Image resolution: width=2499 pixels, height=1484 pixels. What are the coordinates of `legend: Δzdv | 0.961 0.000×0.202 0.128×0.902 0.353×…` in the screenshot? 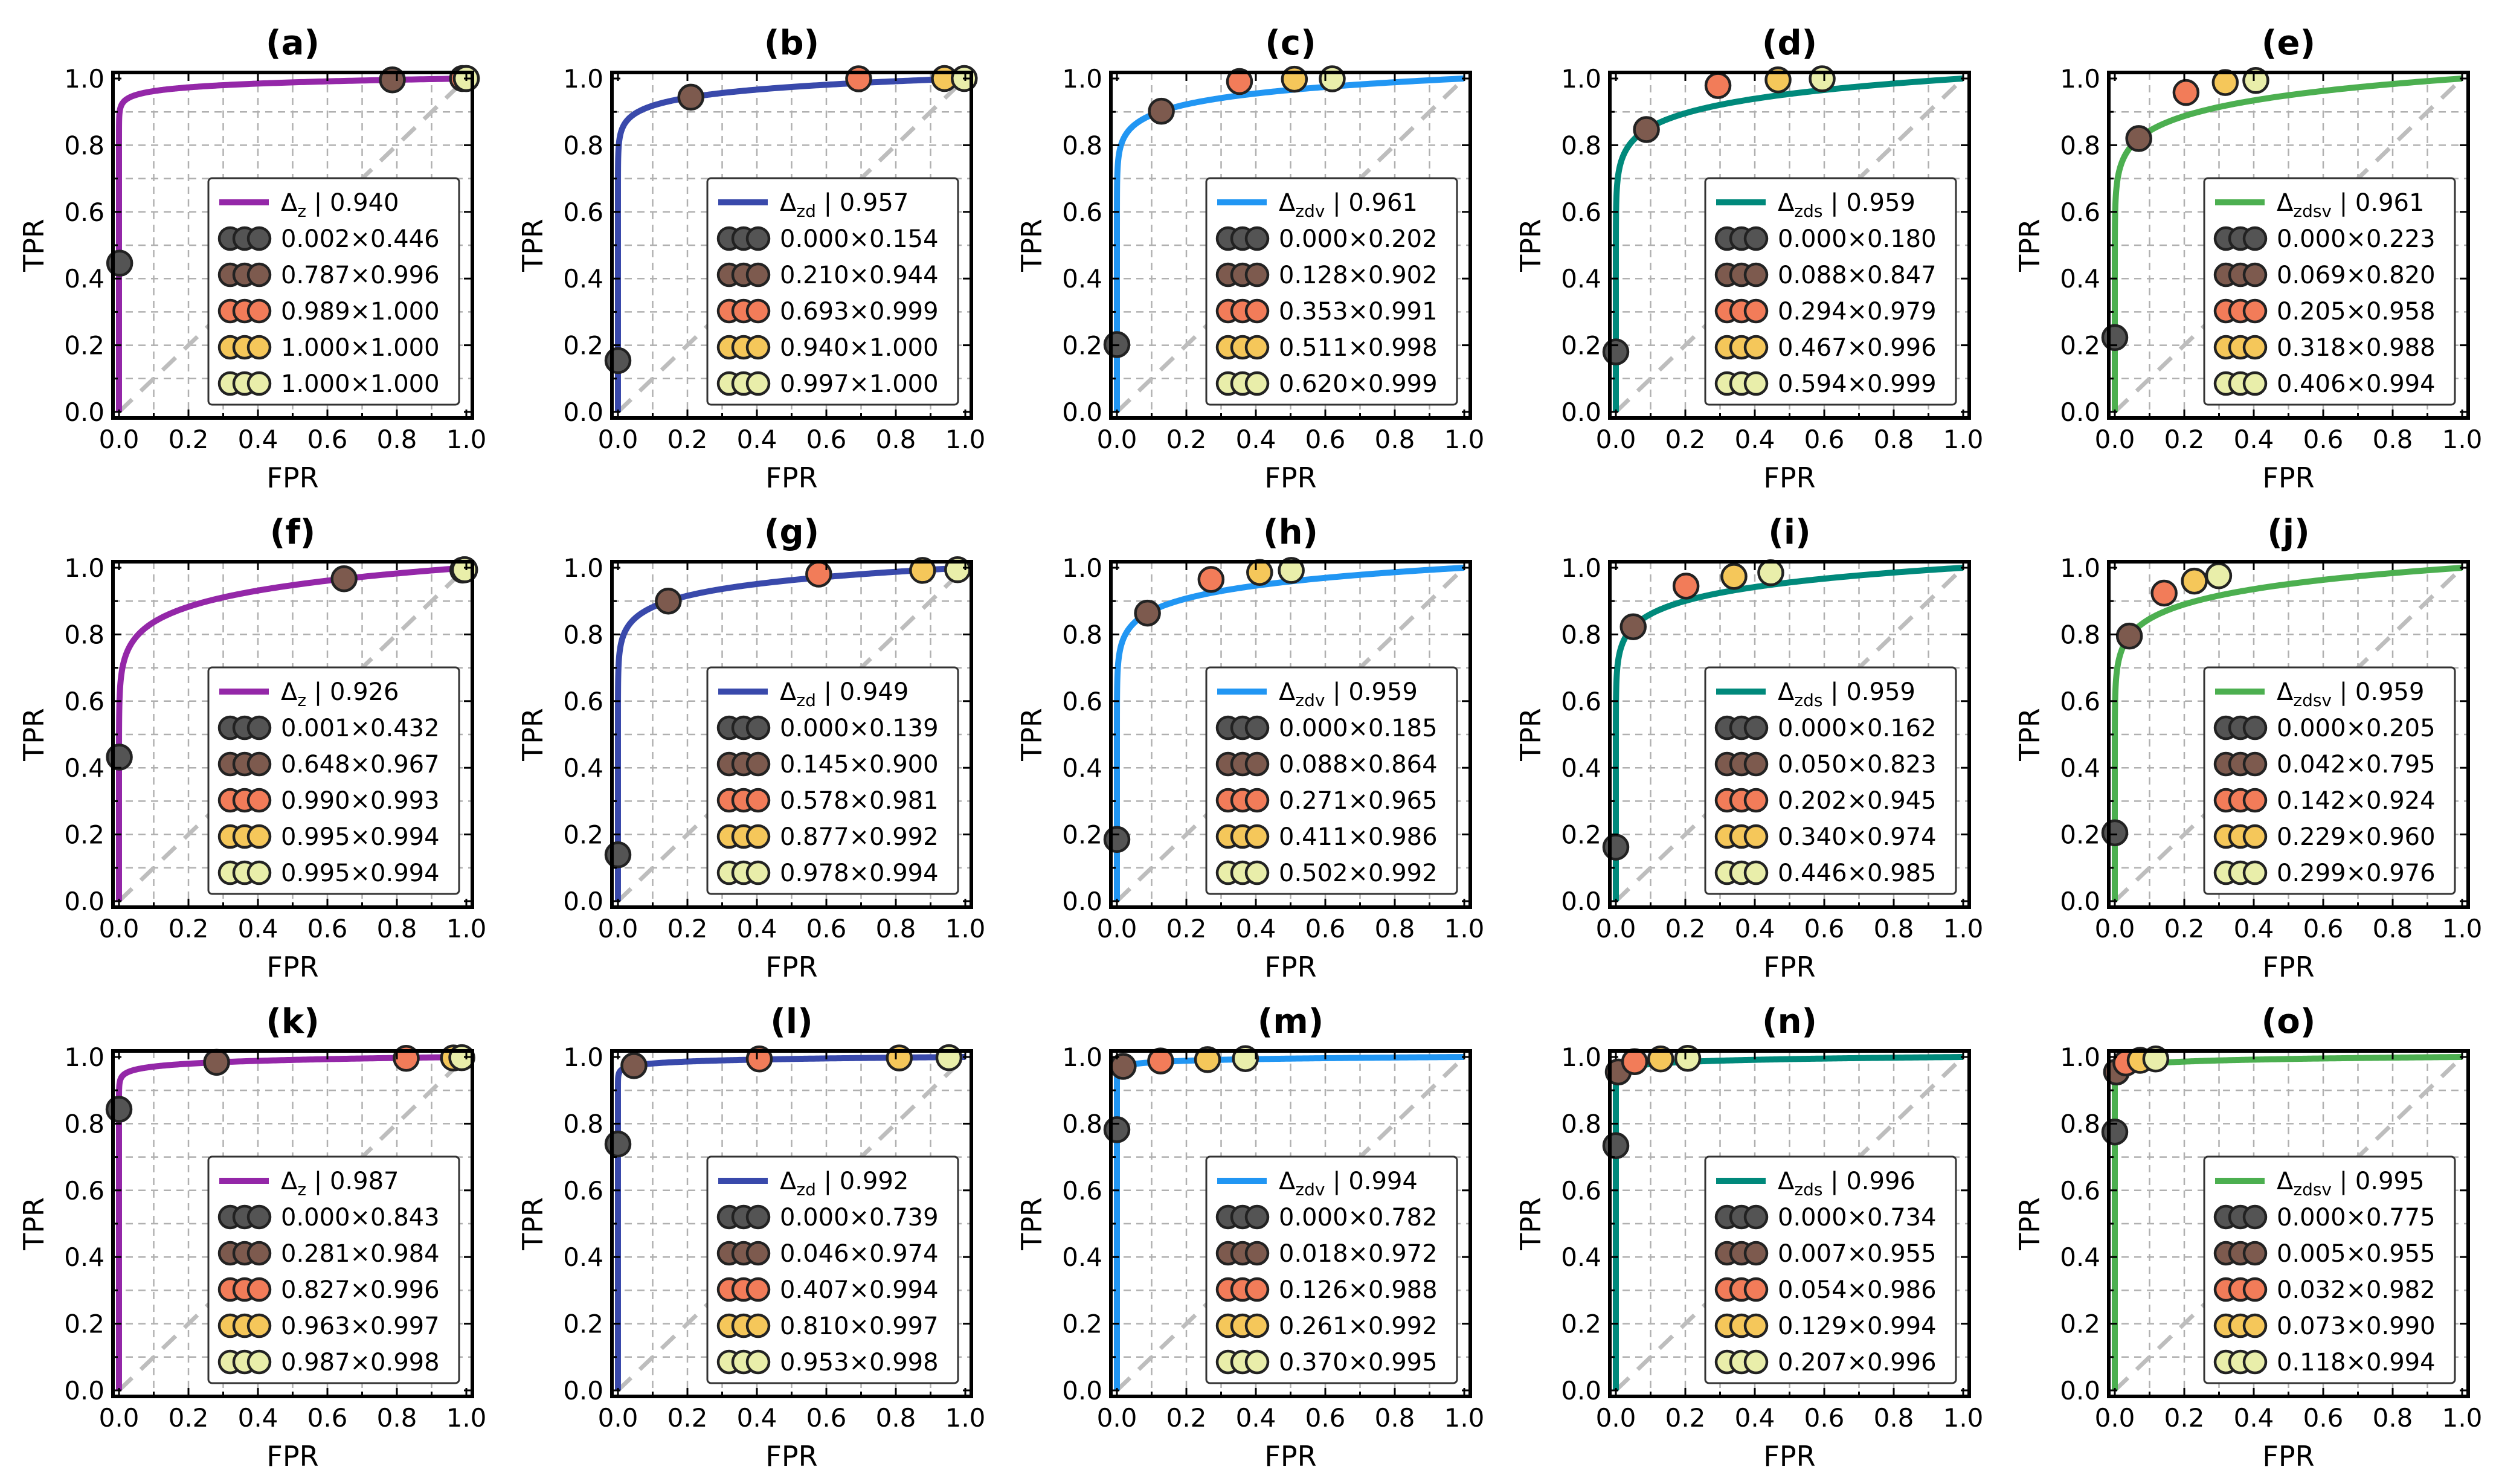 It's located at (1331, 291).